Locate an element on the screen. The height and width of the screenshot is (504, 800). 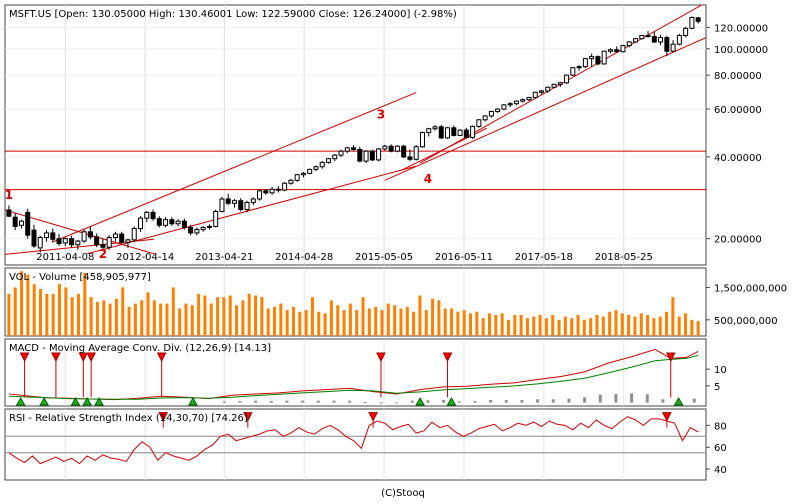
trend-line is located at coordinates (252, 210).